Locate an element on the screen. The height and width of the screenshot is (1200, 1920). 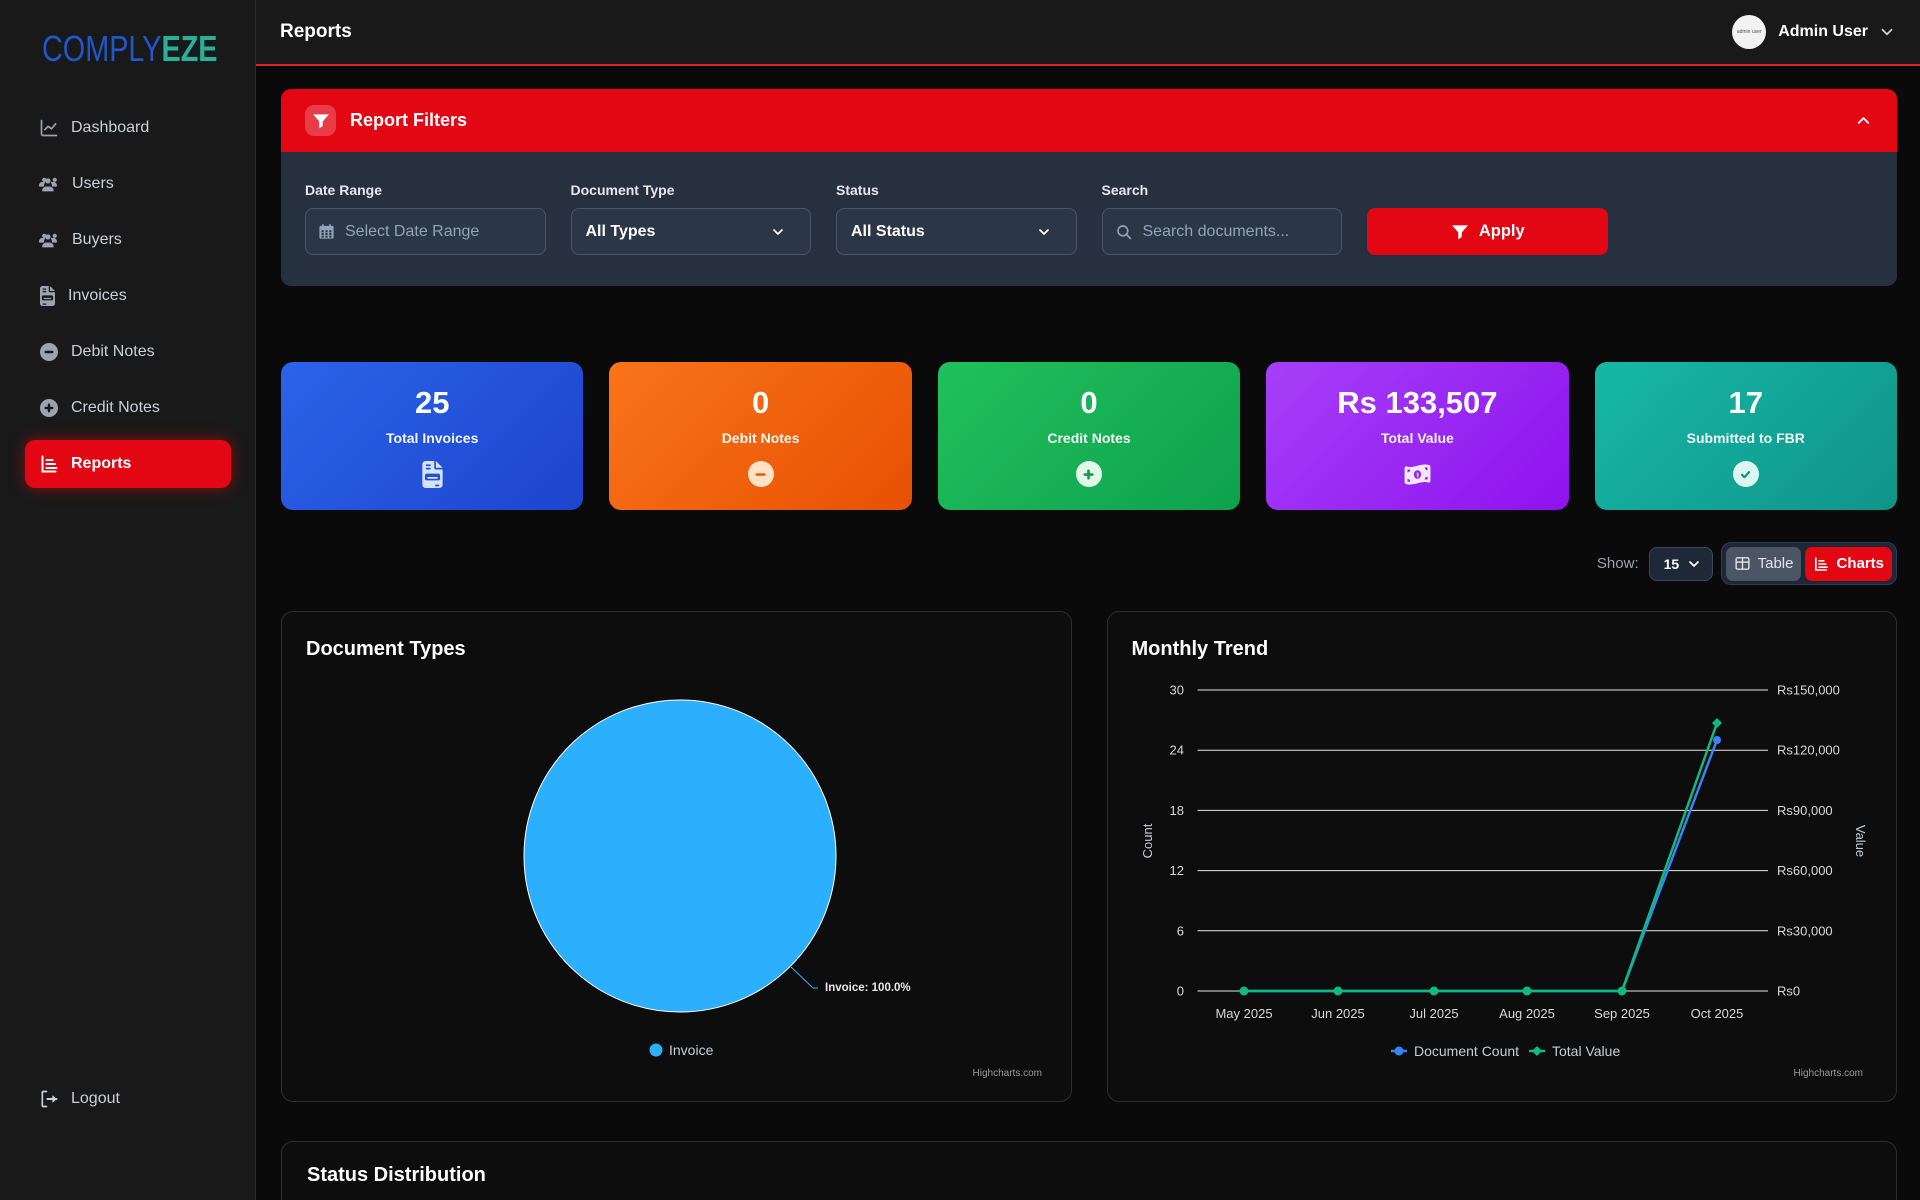
svg-text: 0 is located at coordinates (1179, 991).